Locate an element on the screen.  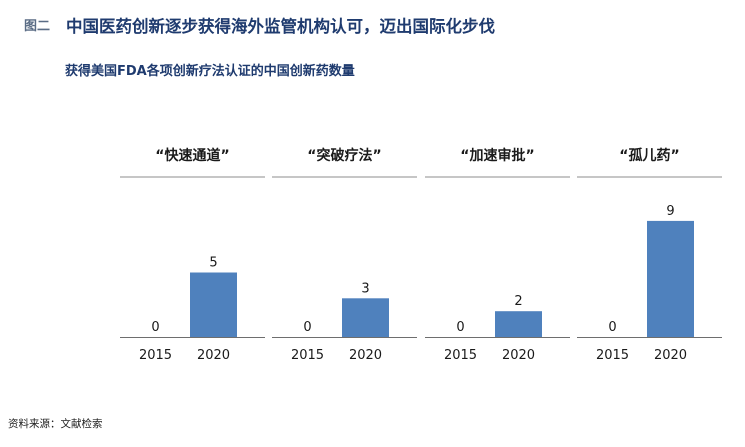
data-label: 2 is located at coordinates (518, 301).